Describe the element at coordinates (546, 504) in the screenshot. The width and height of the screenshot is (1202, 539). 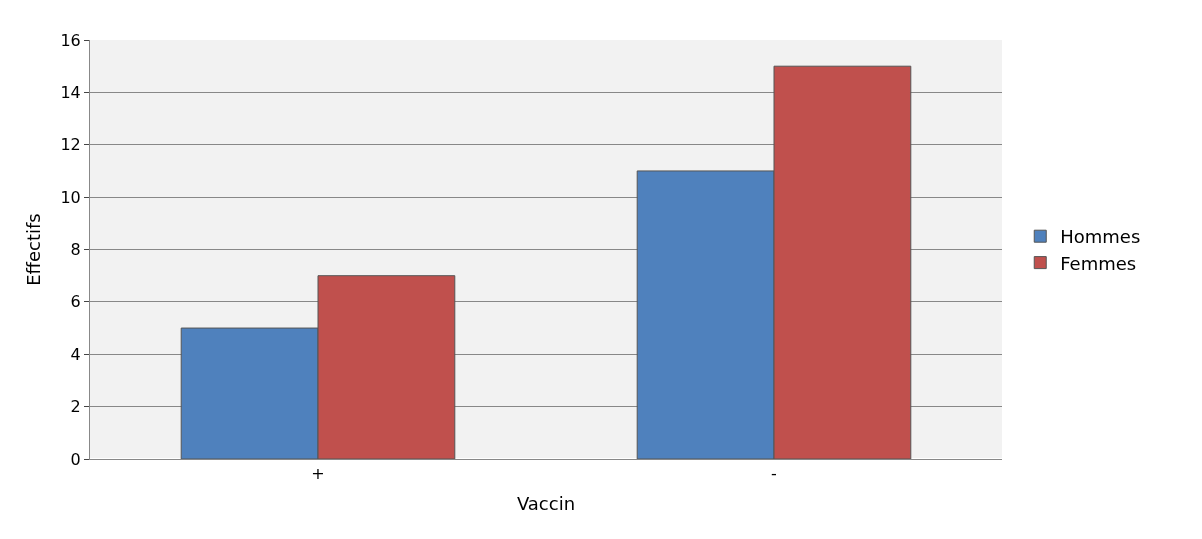
I see `x-axis-title: Vaccin` at that location.